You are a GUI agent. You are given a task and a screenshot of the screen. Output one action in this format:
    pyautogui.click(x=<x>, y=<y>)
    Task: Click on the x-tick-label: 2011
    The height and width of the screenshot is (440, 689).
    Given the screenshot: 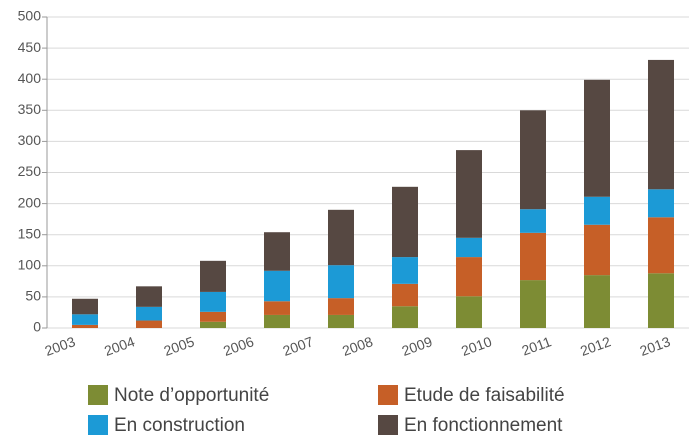 What is the action you would take?
    pyautogui.click(x=537, y=345)
    